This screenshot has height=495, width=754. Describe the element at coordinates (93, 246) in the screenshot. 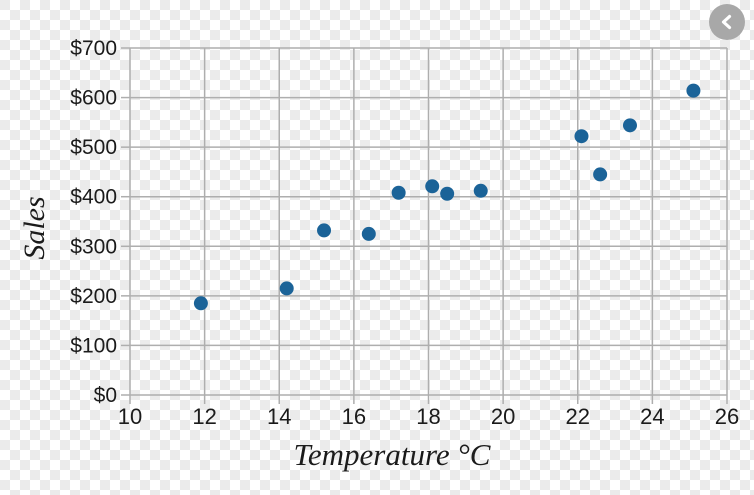

I see `y-tick-label: $300` at that location.